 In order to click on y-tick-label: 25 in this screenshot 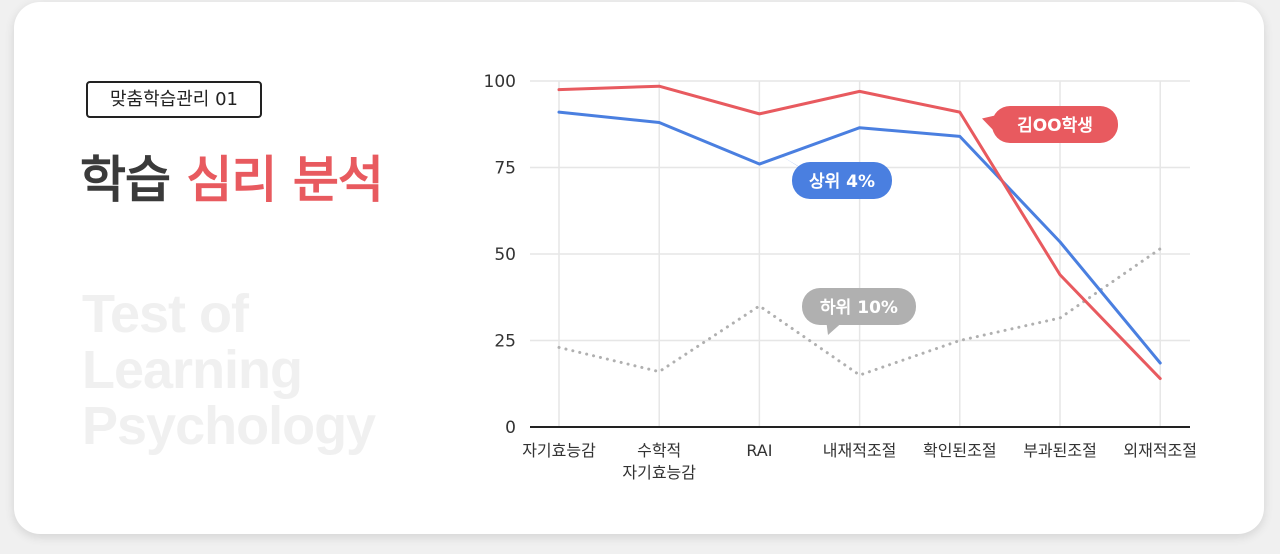, I will do `click(505, 342)`.